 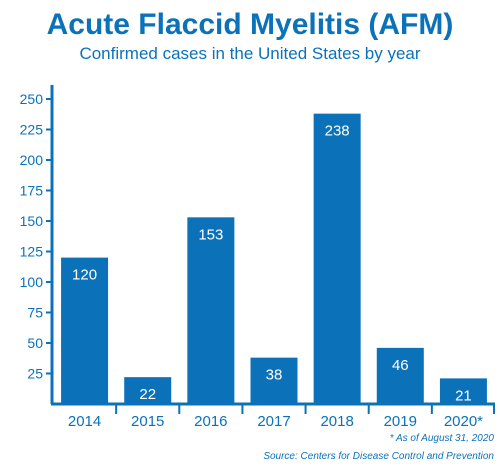 What do you see at coordinates (32, 160) in the screenshot?
I see `y-tick-label: 200` at bounding box center [32, 160].